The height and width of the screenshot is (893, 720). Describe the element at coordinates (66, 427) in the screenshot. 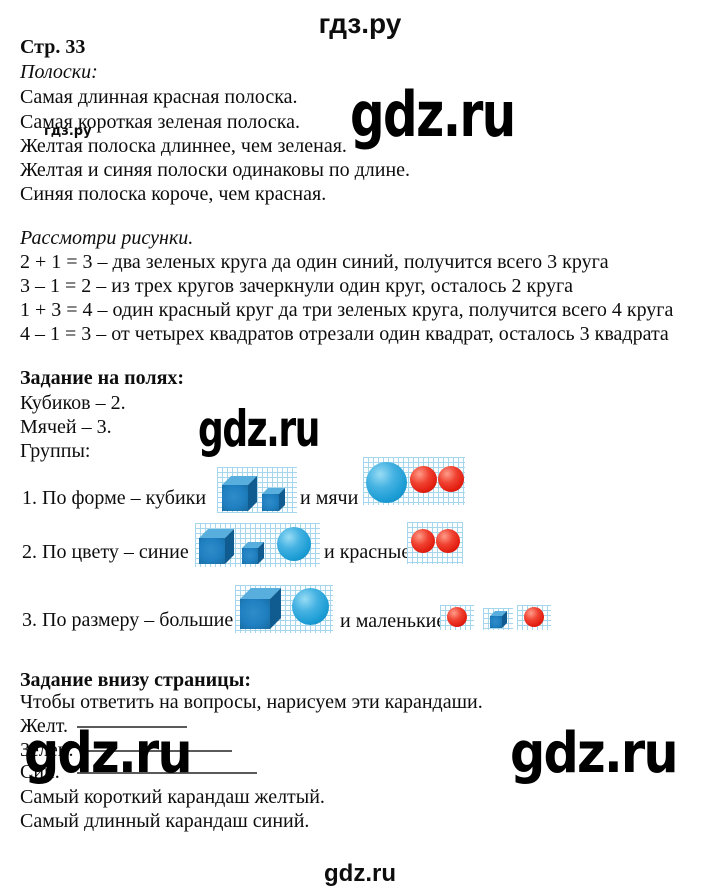

I see `balls-count-line: Мячей – 3.` at that location.